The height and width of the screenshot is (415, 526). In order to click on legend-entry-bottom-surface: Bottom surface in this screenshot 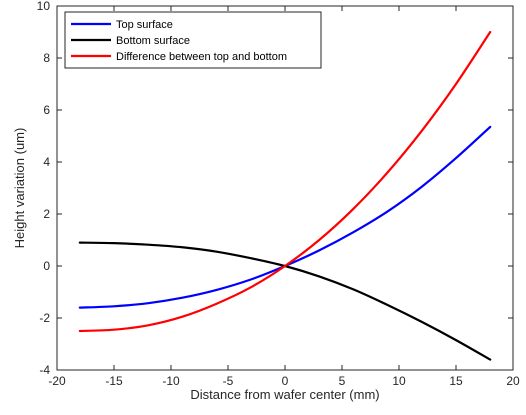, I will do `click(130, 41)`.